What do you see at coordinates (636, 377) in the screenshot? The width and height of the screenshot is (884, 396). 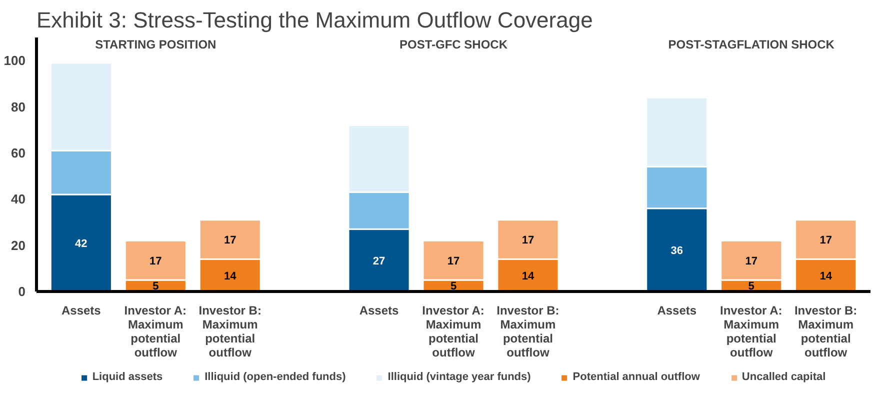 I see `legend-label: Potential annual outflow` at bounding box center [636, 377].